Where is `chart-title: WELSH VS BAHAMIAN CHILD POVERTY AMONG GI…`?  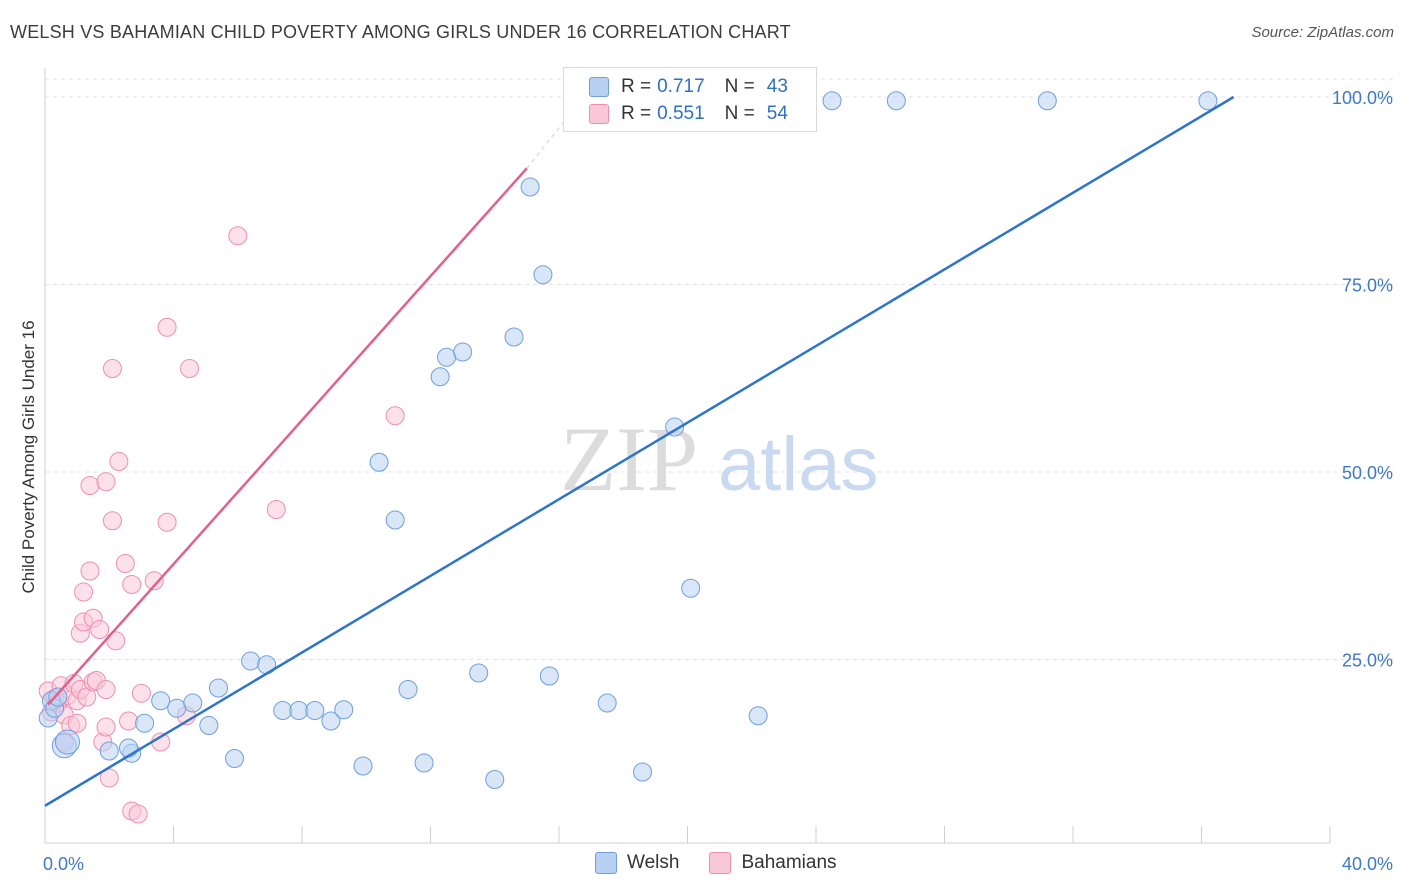
chart-title: WELSH VS BAHAMIAN CHILD POVERTY AMONG GI… is located at coordinates (400, 32).